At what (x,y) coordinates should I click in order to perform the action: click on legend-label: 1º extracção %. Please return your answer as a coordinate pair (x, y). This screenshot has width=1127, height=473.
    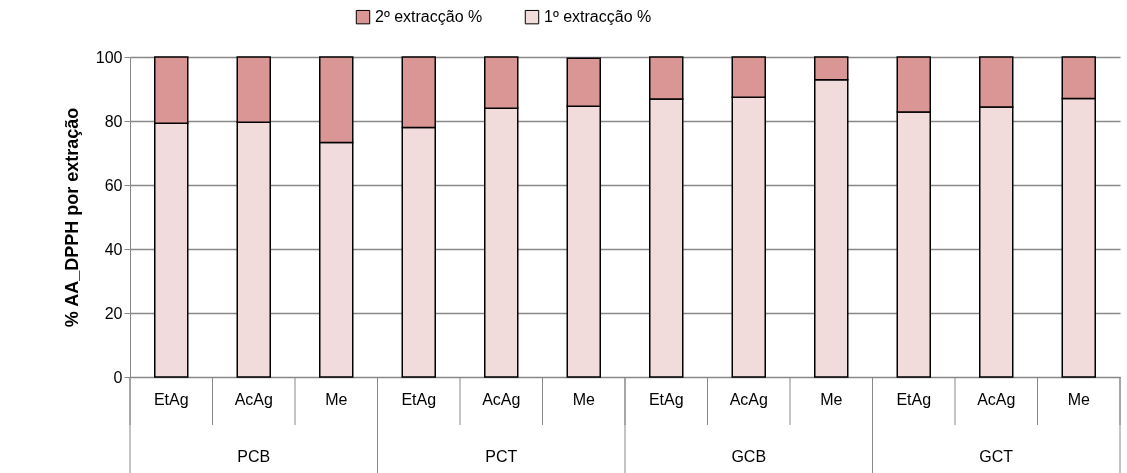
    Looking at the image, I should click on (598, 17).